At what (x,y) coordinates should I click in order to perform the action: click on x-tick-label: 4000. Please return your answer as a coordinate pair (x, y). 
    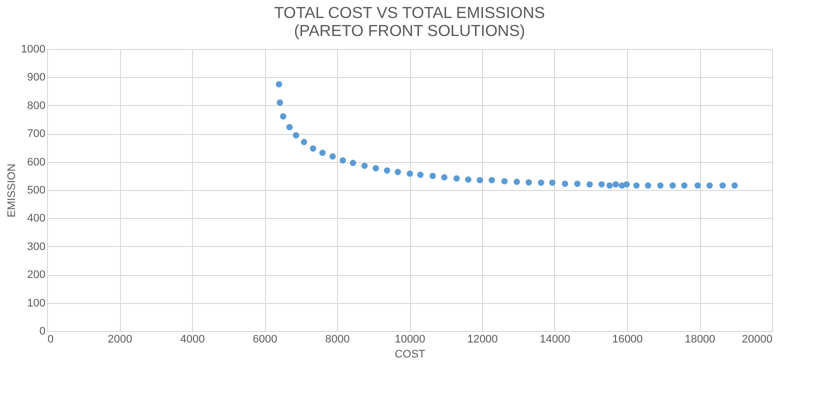
    Looking at the image, I should click on (192, 340).